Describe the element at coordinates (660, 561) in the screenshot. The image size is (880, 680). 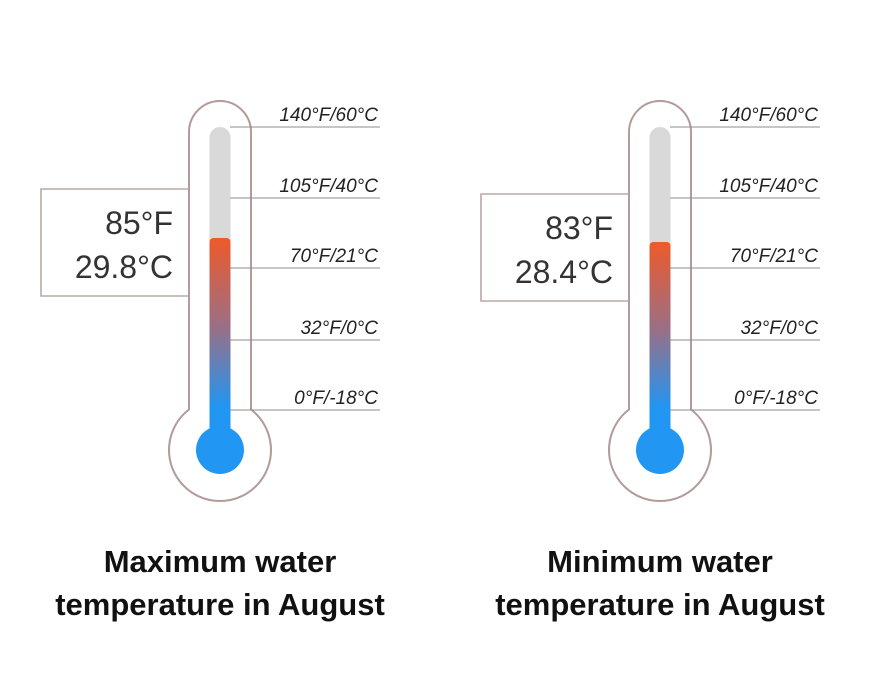
I see `caption-line-1: Minimum water` at that location.